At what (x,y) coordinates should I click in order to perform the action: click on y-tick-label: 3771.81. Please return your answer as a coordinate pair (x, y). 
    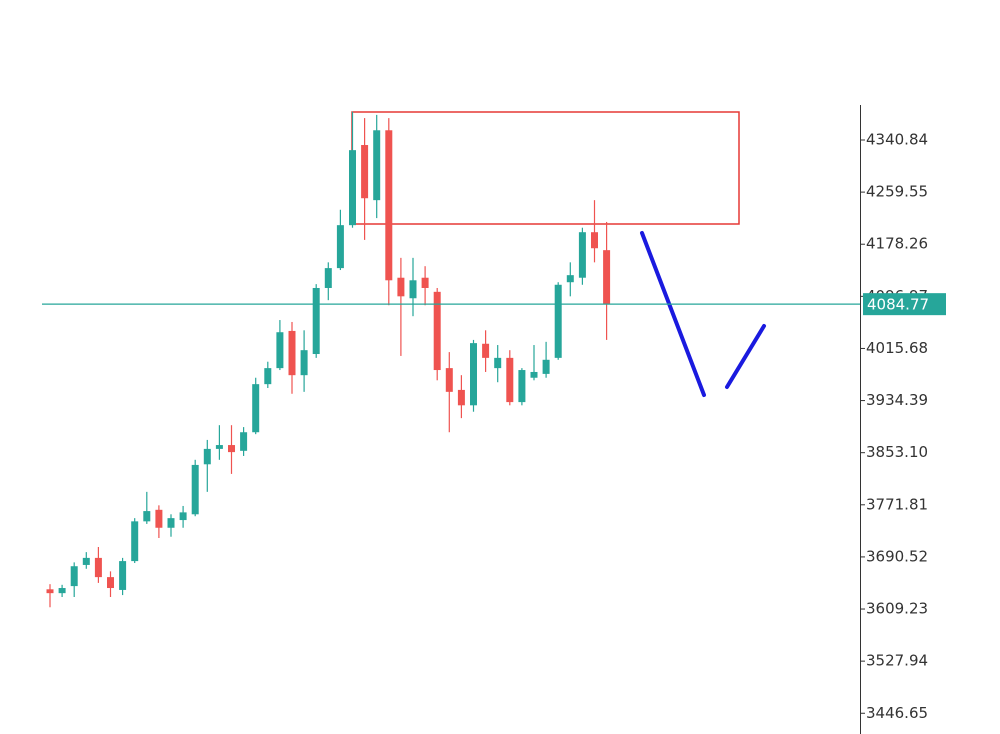
    Looking at the image, I should click on (897, 504).